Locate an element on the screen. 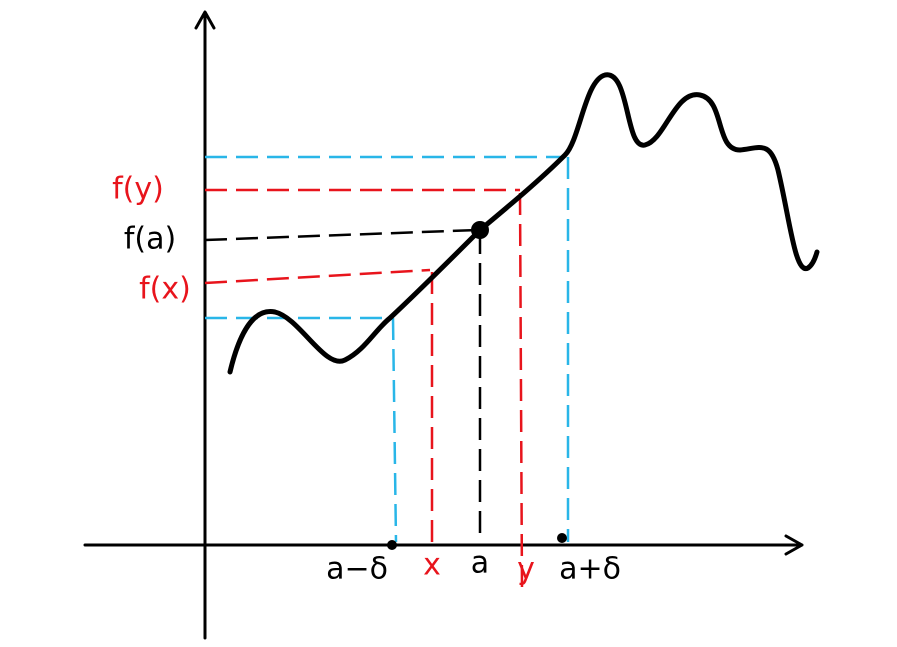 The image size is (897, 647). label-a: a is located at coordinates (480, 563).